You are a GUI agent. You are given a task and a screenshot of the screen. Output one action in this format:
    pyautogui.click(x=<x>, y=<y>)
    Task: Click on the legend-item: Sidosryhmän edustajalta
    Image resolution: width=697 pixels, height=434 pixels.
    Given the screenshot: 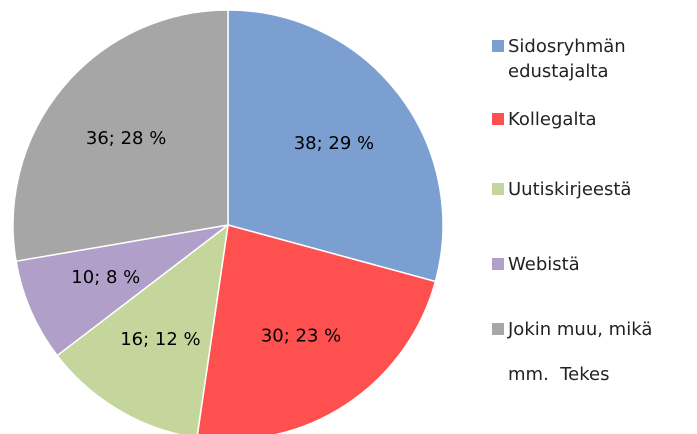 What is the action you would take?
    pyautogui.click(x=594, y=59)
    